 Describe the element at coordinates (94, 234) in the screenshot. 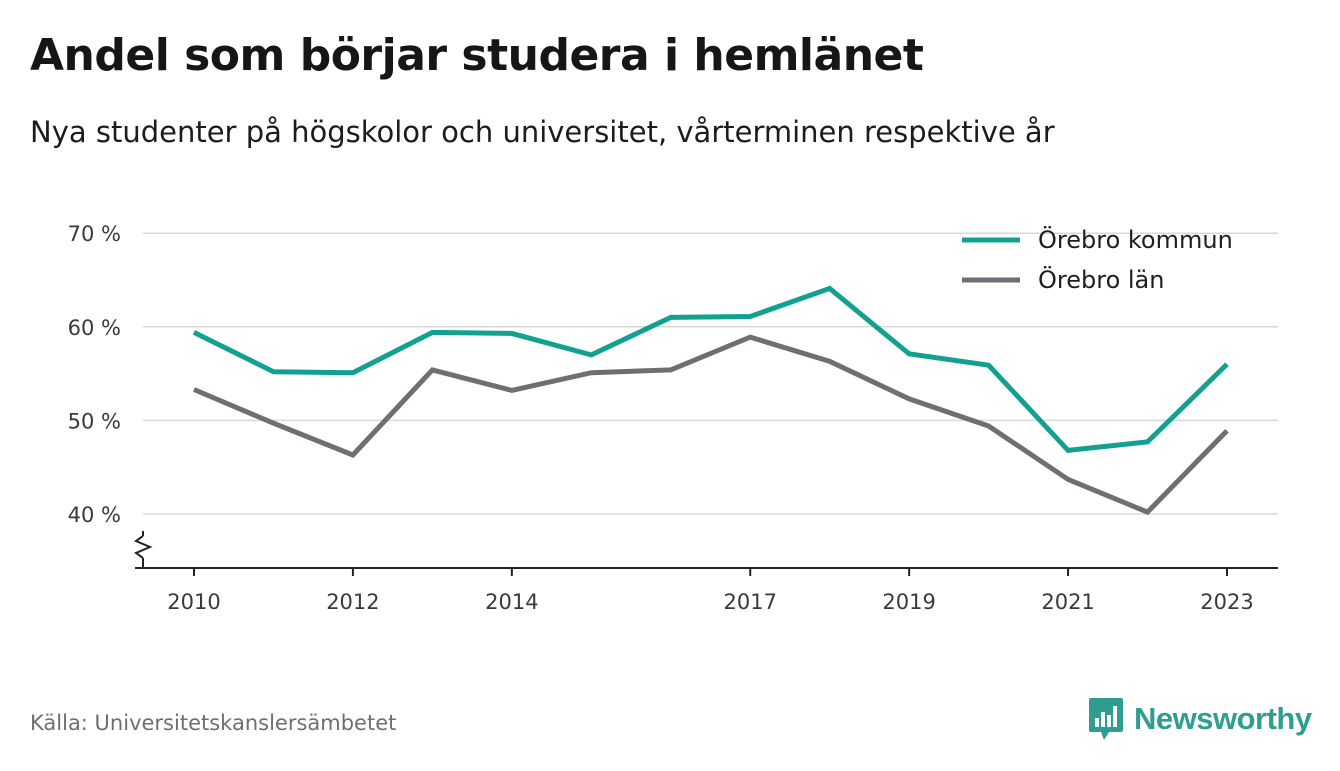

I see `y-tick-label: 70 %` at that location.